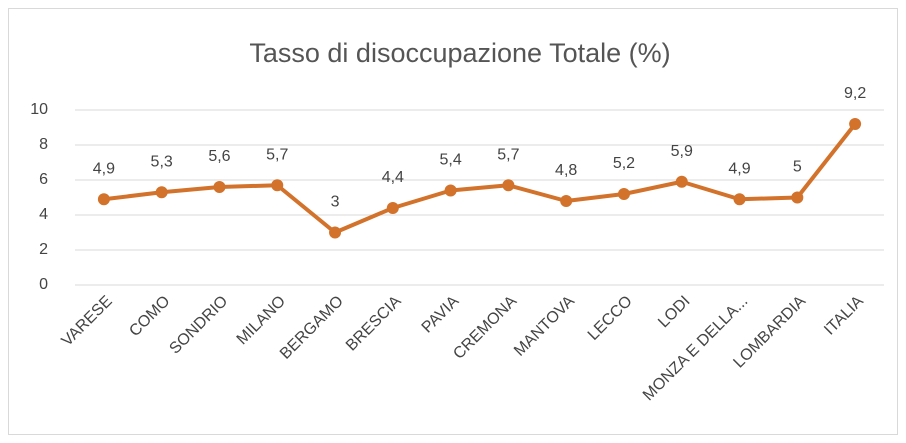  I want to click on chart-title: Tasso di disoccupazione Totale (%), so click(459, 53).